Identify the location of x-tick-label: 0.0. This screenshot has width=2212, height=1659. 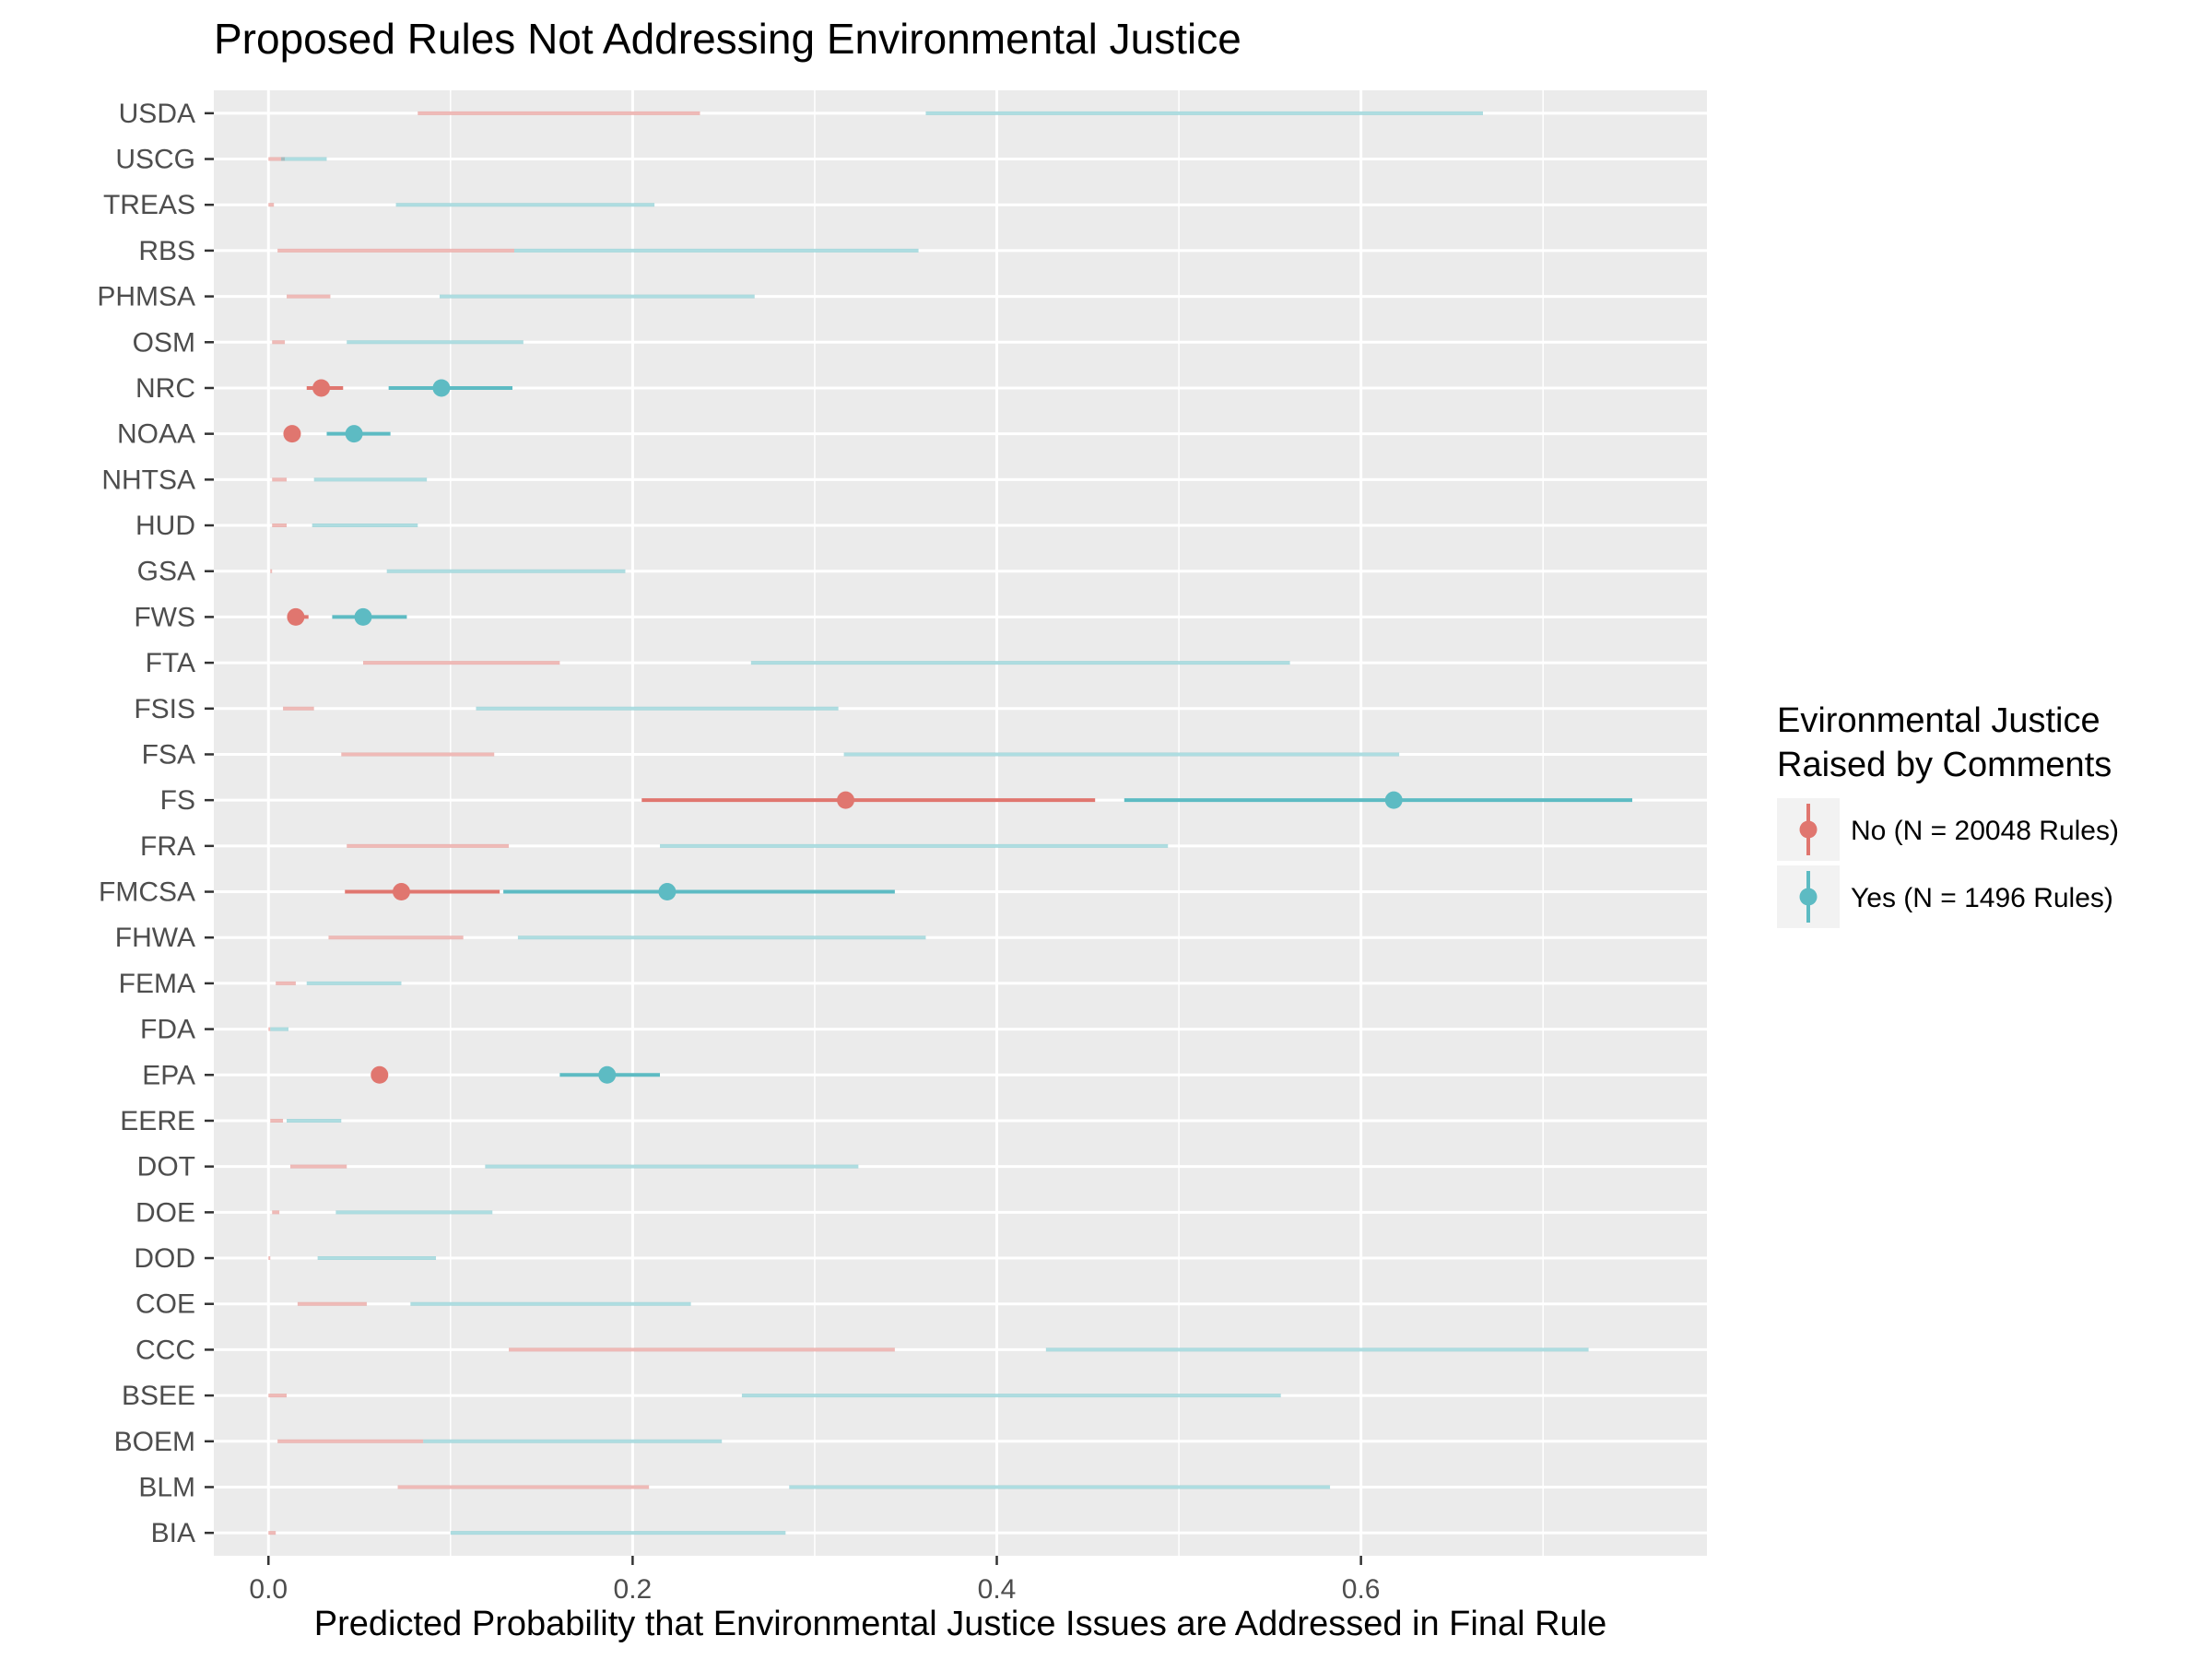
(268, 1589).